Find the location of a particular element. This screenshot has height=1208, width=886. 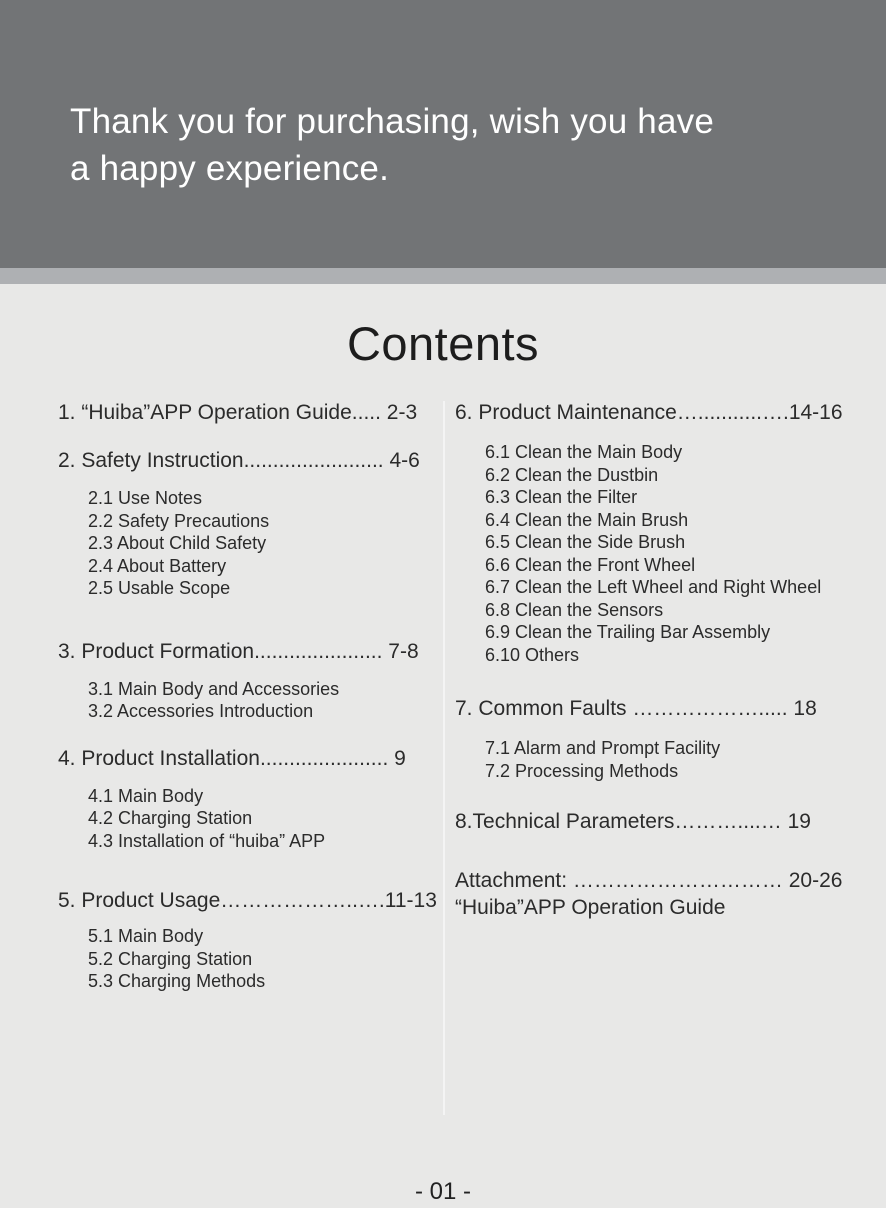

toc-subitem: 7.1 Alarm and Prompt Facility is located at coordinates (603, 748).